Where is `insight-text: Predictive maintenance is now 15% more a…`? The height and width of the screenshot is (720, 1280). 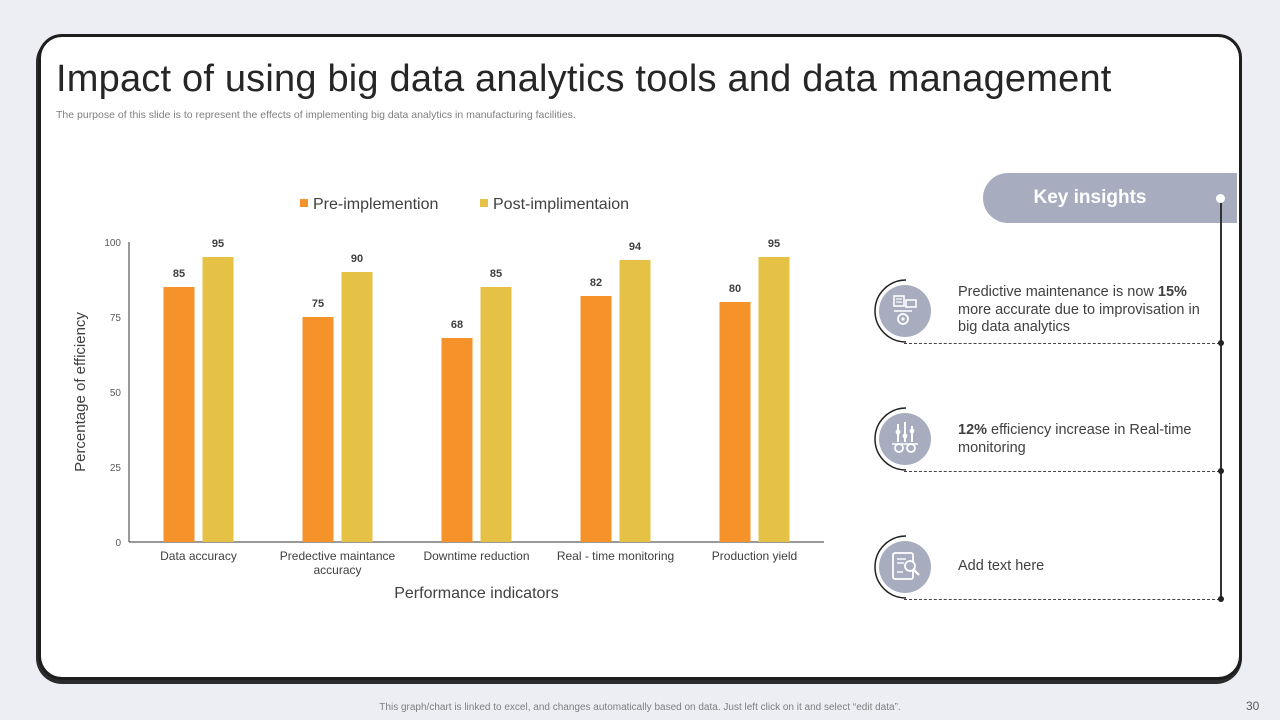
insight-text: Predictive maintenance is now 15% more a… is located at coordinates (1079, 309).